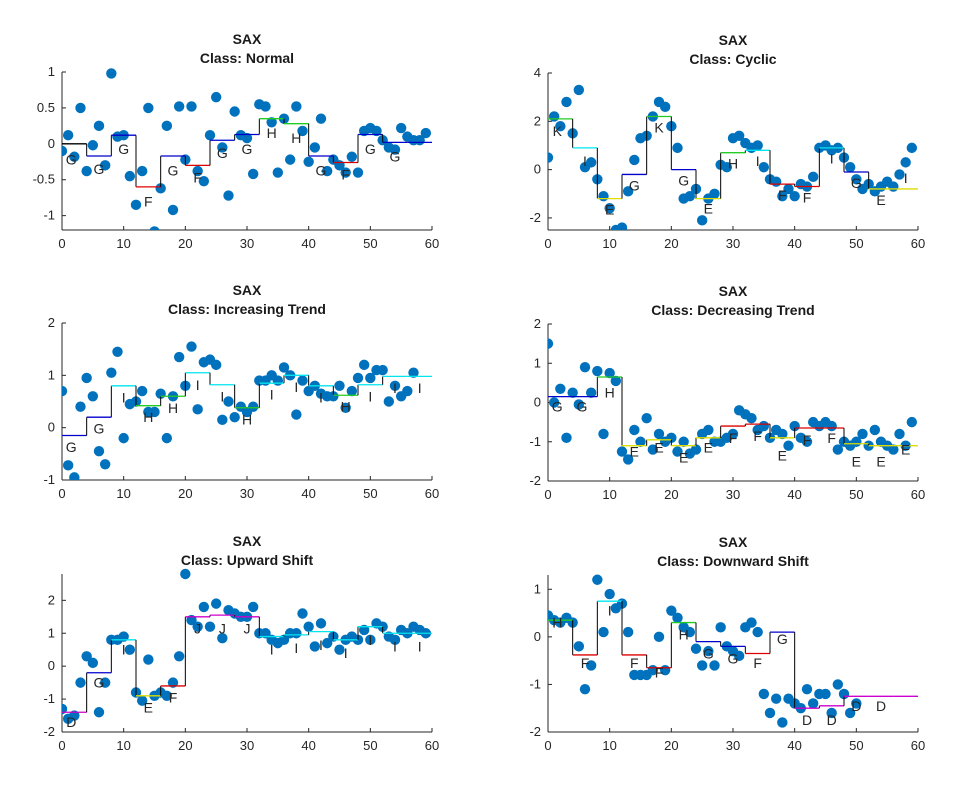 The height and width of the screenshot is (792, 963). I want to click on x-tick-label: 30, so click(247, 243).